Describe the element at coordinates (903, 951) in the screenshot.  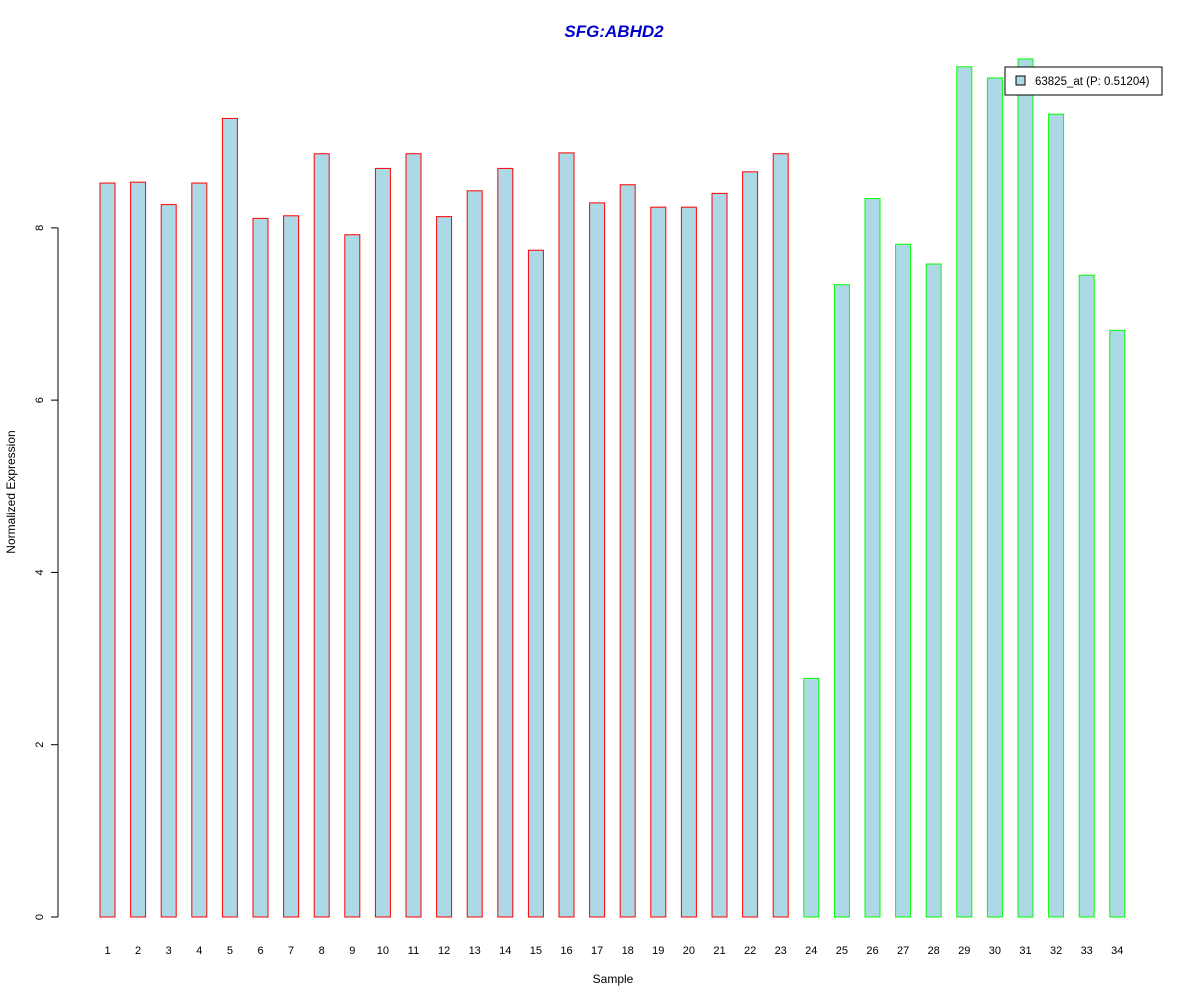
I see `x-tick-label: 27` at that location.